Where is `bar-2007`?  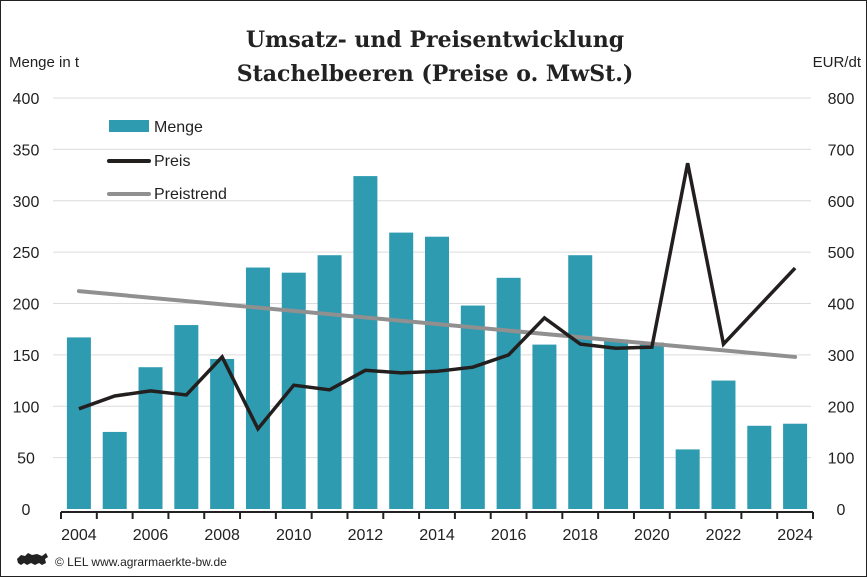 bar-2007 is located at coordinates (186, 417).